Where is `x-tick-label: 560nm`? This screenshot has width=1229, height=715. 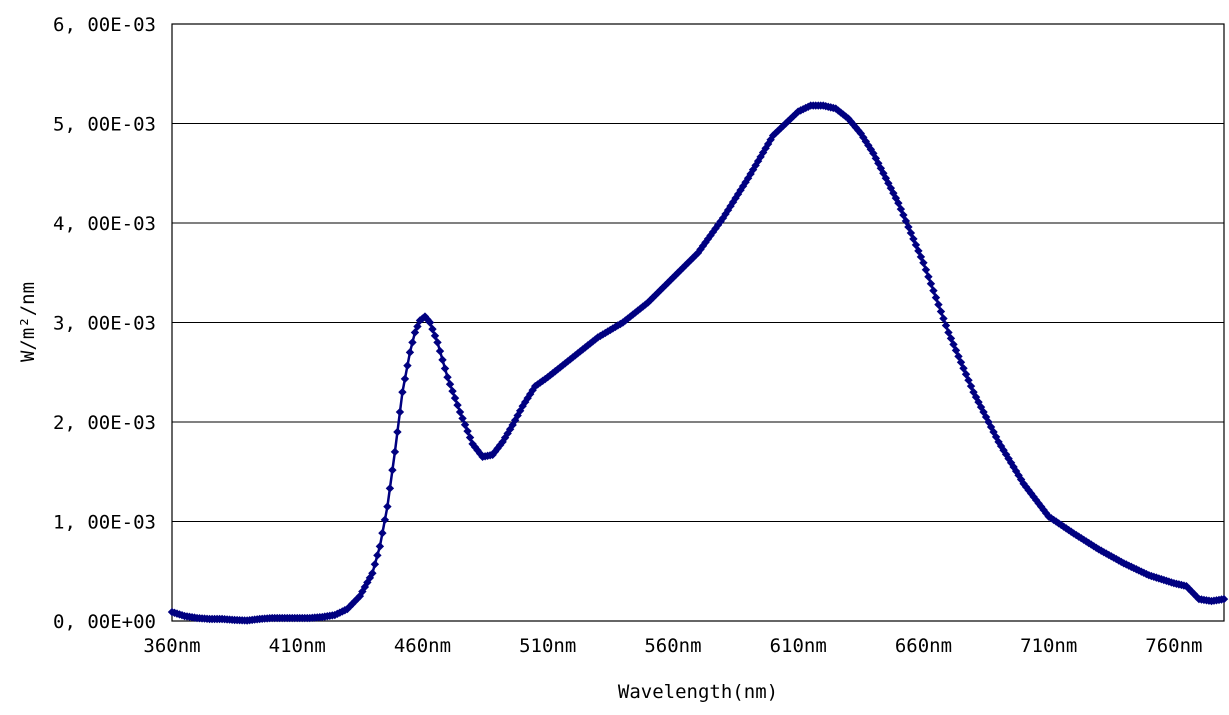
x-tick-label: 560nm is located at coordinates (672, 646).